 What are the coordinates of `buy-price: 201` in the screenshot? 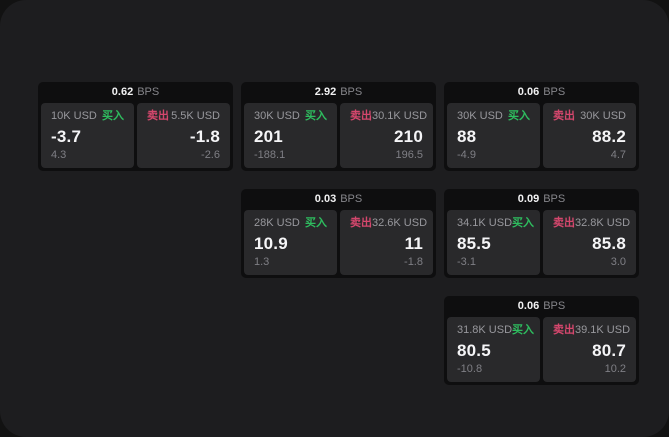 It's located at (268, 136).